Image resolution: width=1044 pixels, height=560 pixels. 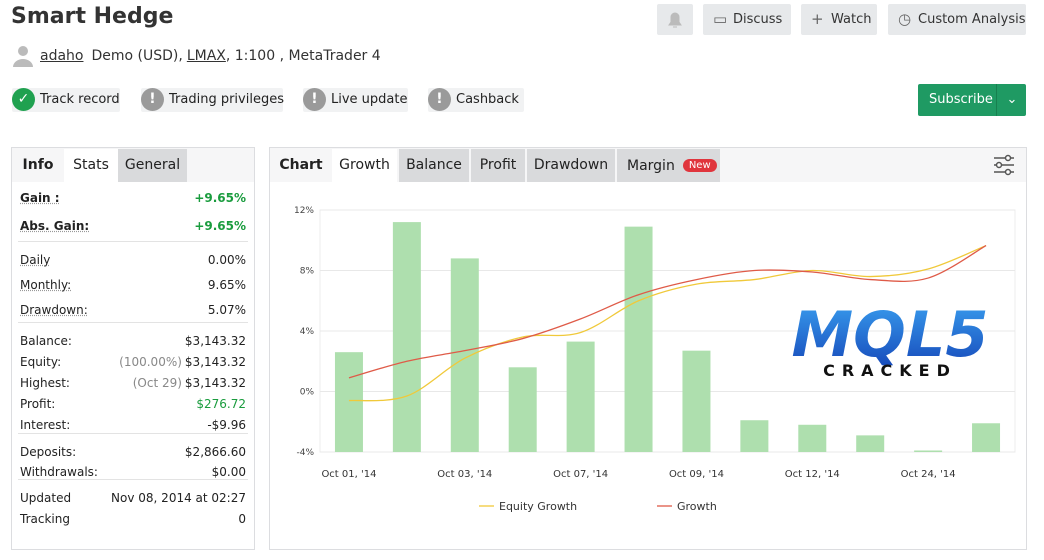 I want to click on stat-label: Interest:, so click(x=45, y=425).